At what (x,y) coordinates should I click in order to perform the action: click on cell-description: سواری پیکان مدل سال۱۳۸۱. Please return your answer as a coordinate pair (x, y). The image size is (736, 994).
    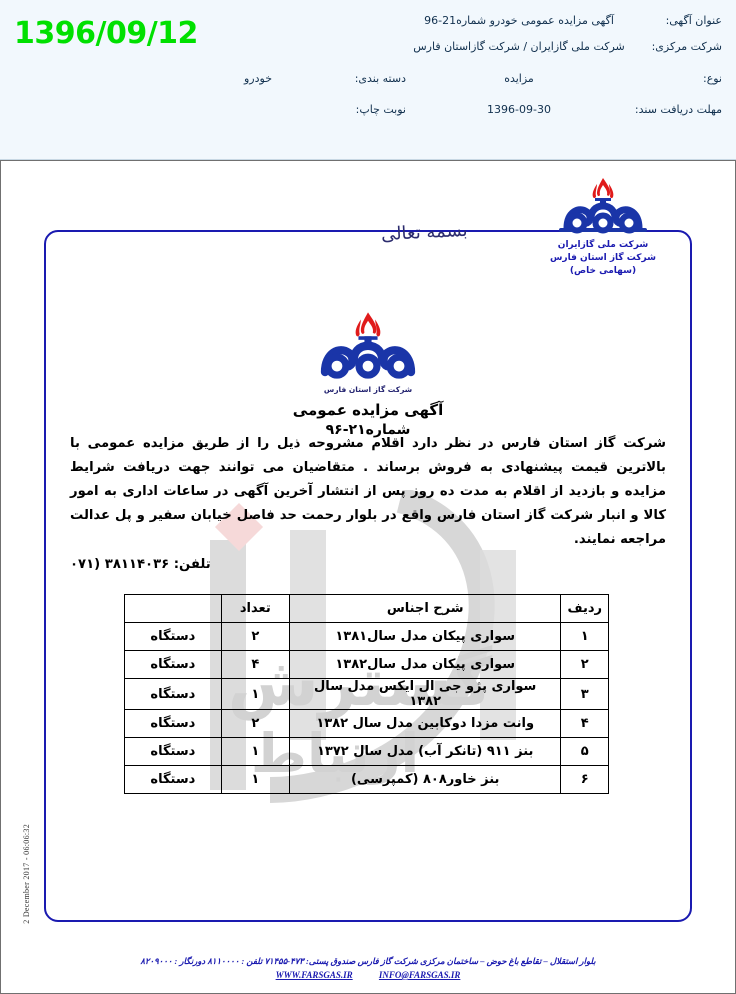
    Looking at the image, I should click on (425, 636).